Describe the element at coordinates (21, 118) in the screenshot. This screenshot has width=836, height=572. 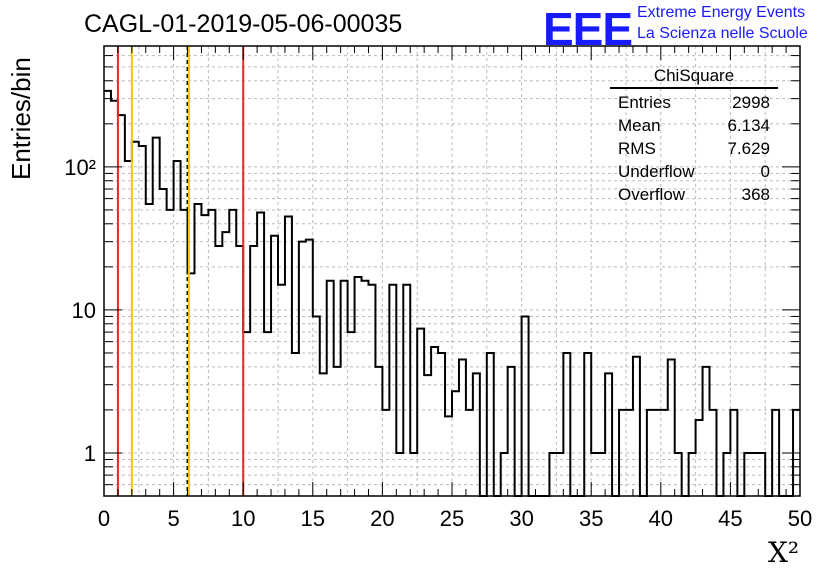
I see `y-axis-label: Entries/bin` at that location.